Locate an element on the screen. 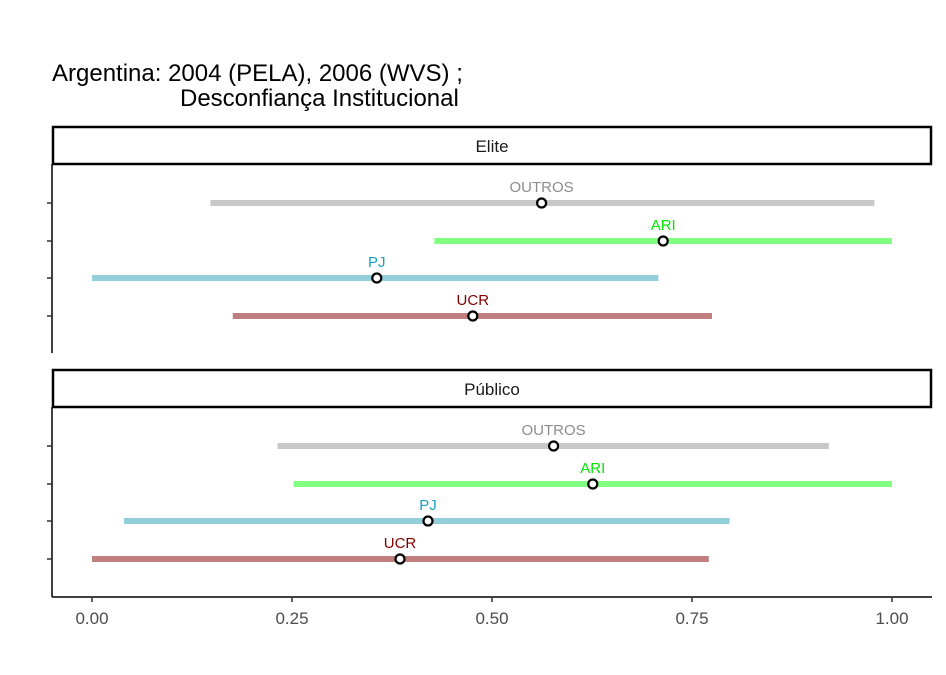 The width and height of the screenshot is (946, 675). x-axis: 0.00 0.25 0.50 0.75 1.00 is located at coordinates (492, 612).